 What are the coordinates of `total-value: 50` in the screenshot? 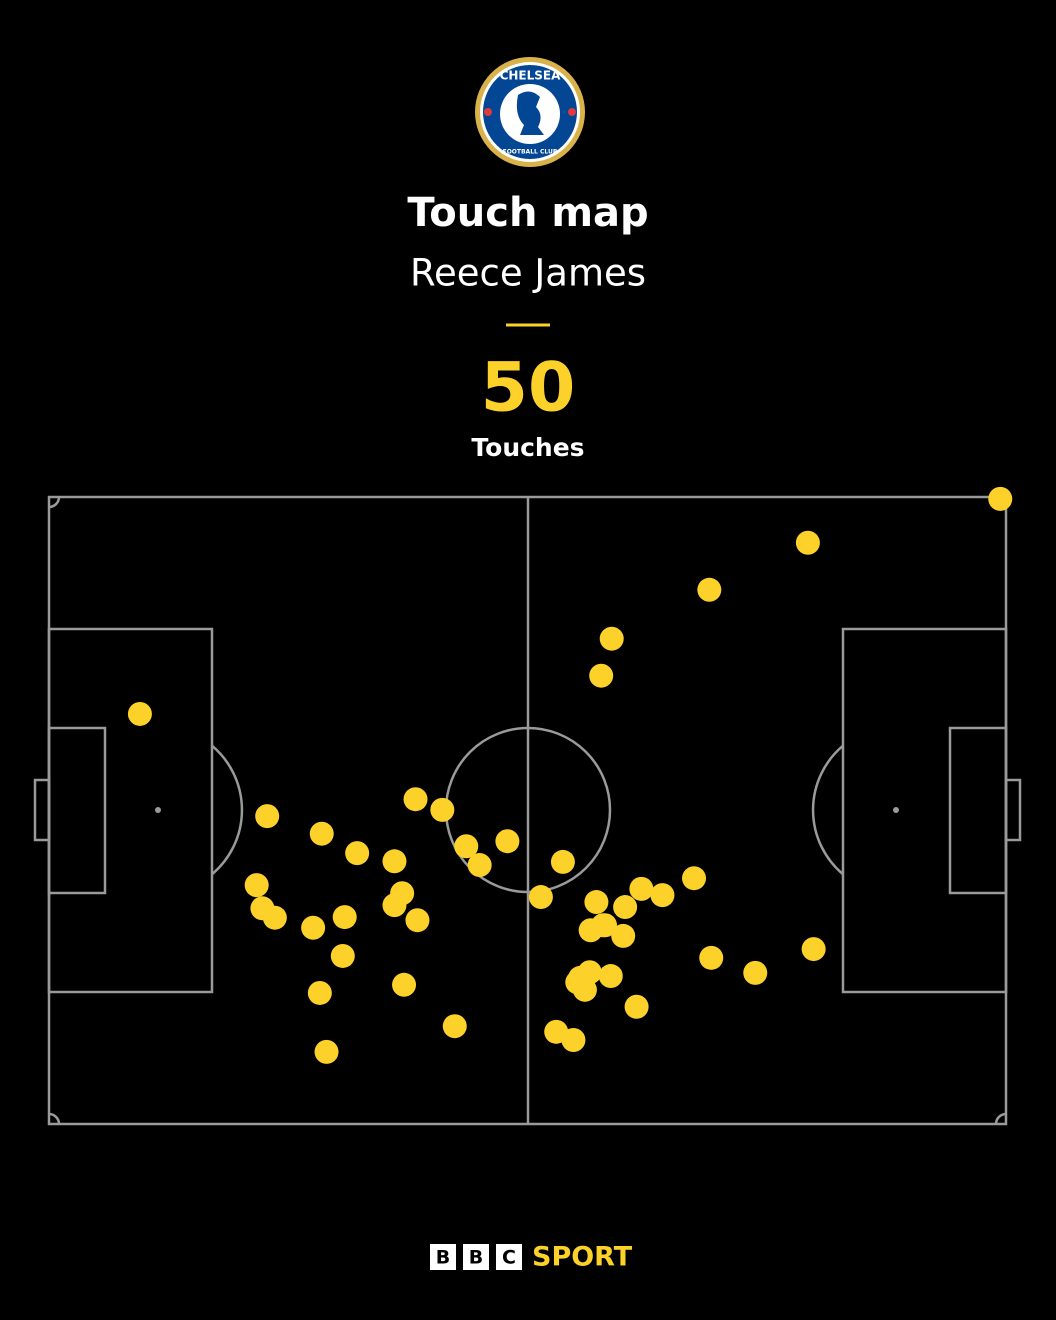 It's located at (528, 388).